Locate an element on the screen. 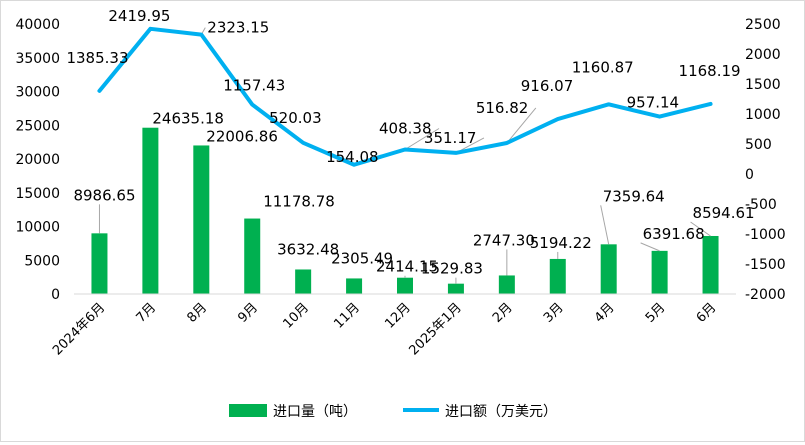 The width and height of the screenshot is (805, 445). right-y-axis: -2000 -1500 -1000 -500 0 500 1000 1500 2000 2500 is located at coordinates (765, 160).